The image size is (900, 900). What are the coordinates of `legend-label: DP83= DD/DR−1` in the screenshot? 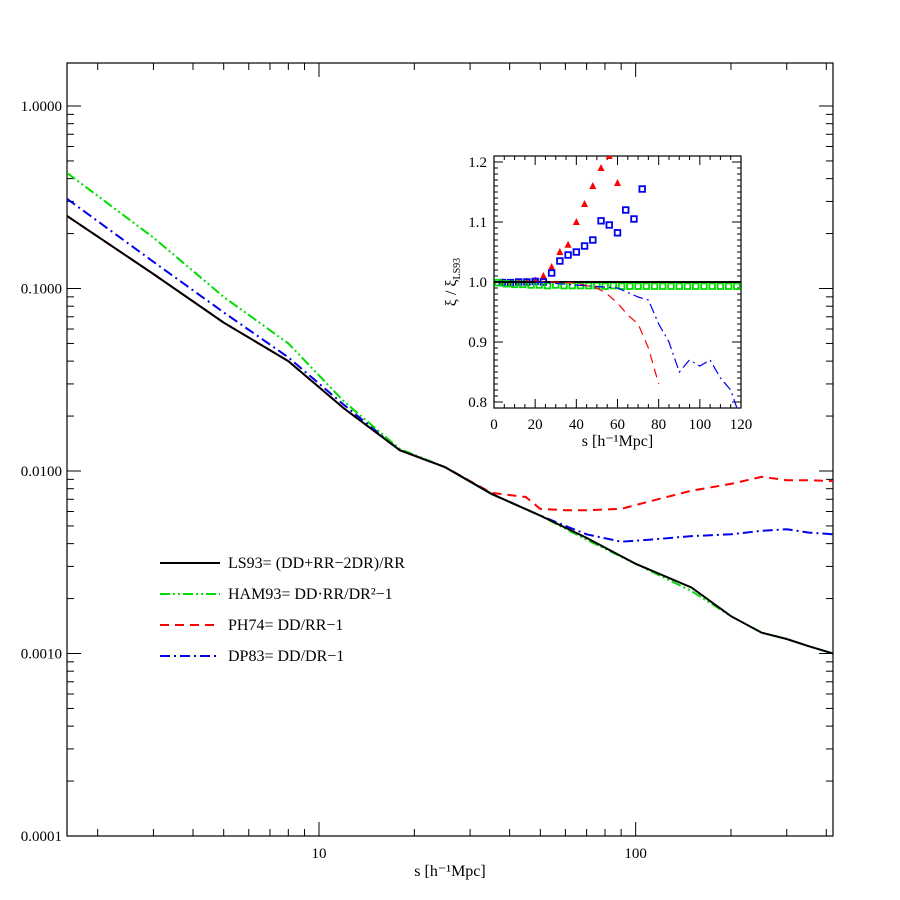 It's located at (286, 656).